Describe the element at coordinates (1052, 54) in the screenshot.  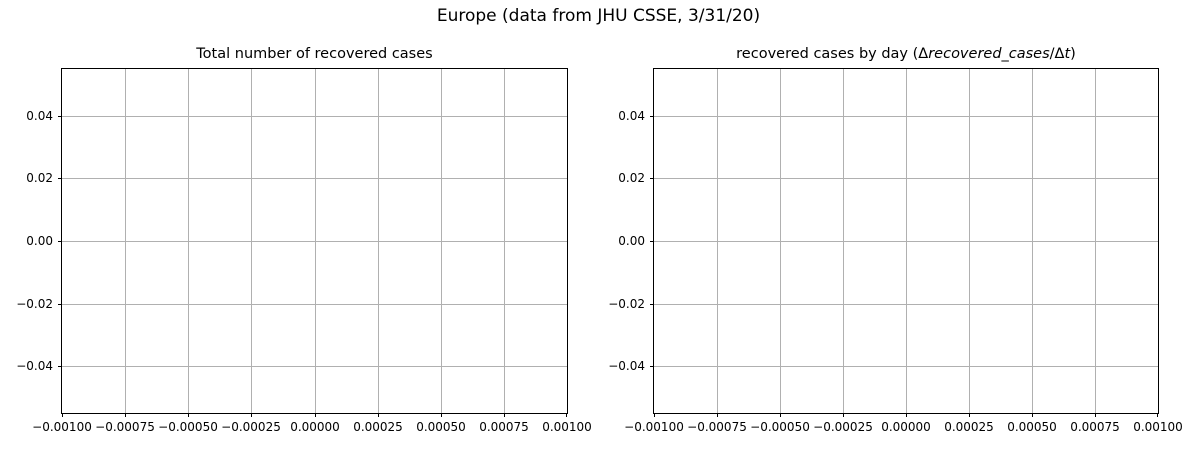
I see `axes-title-text-segment: /` at that location.